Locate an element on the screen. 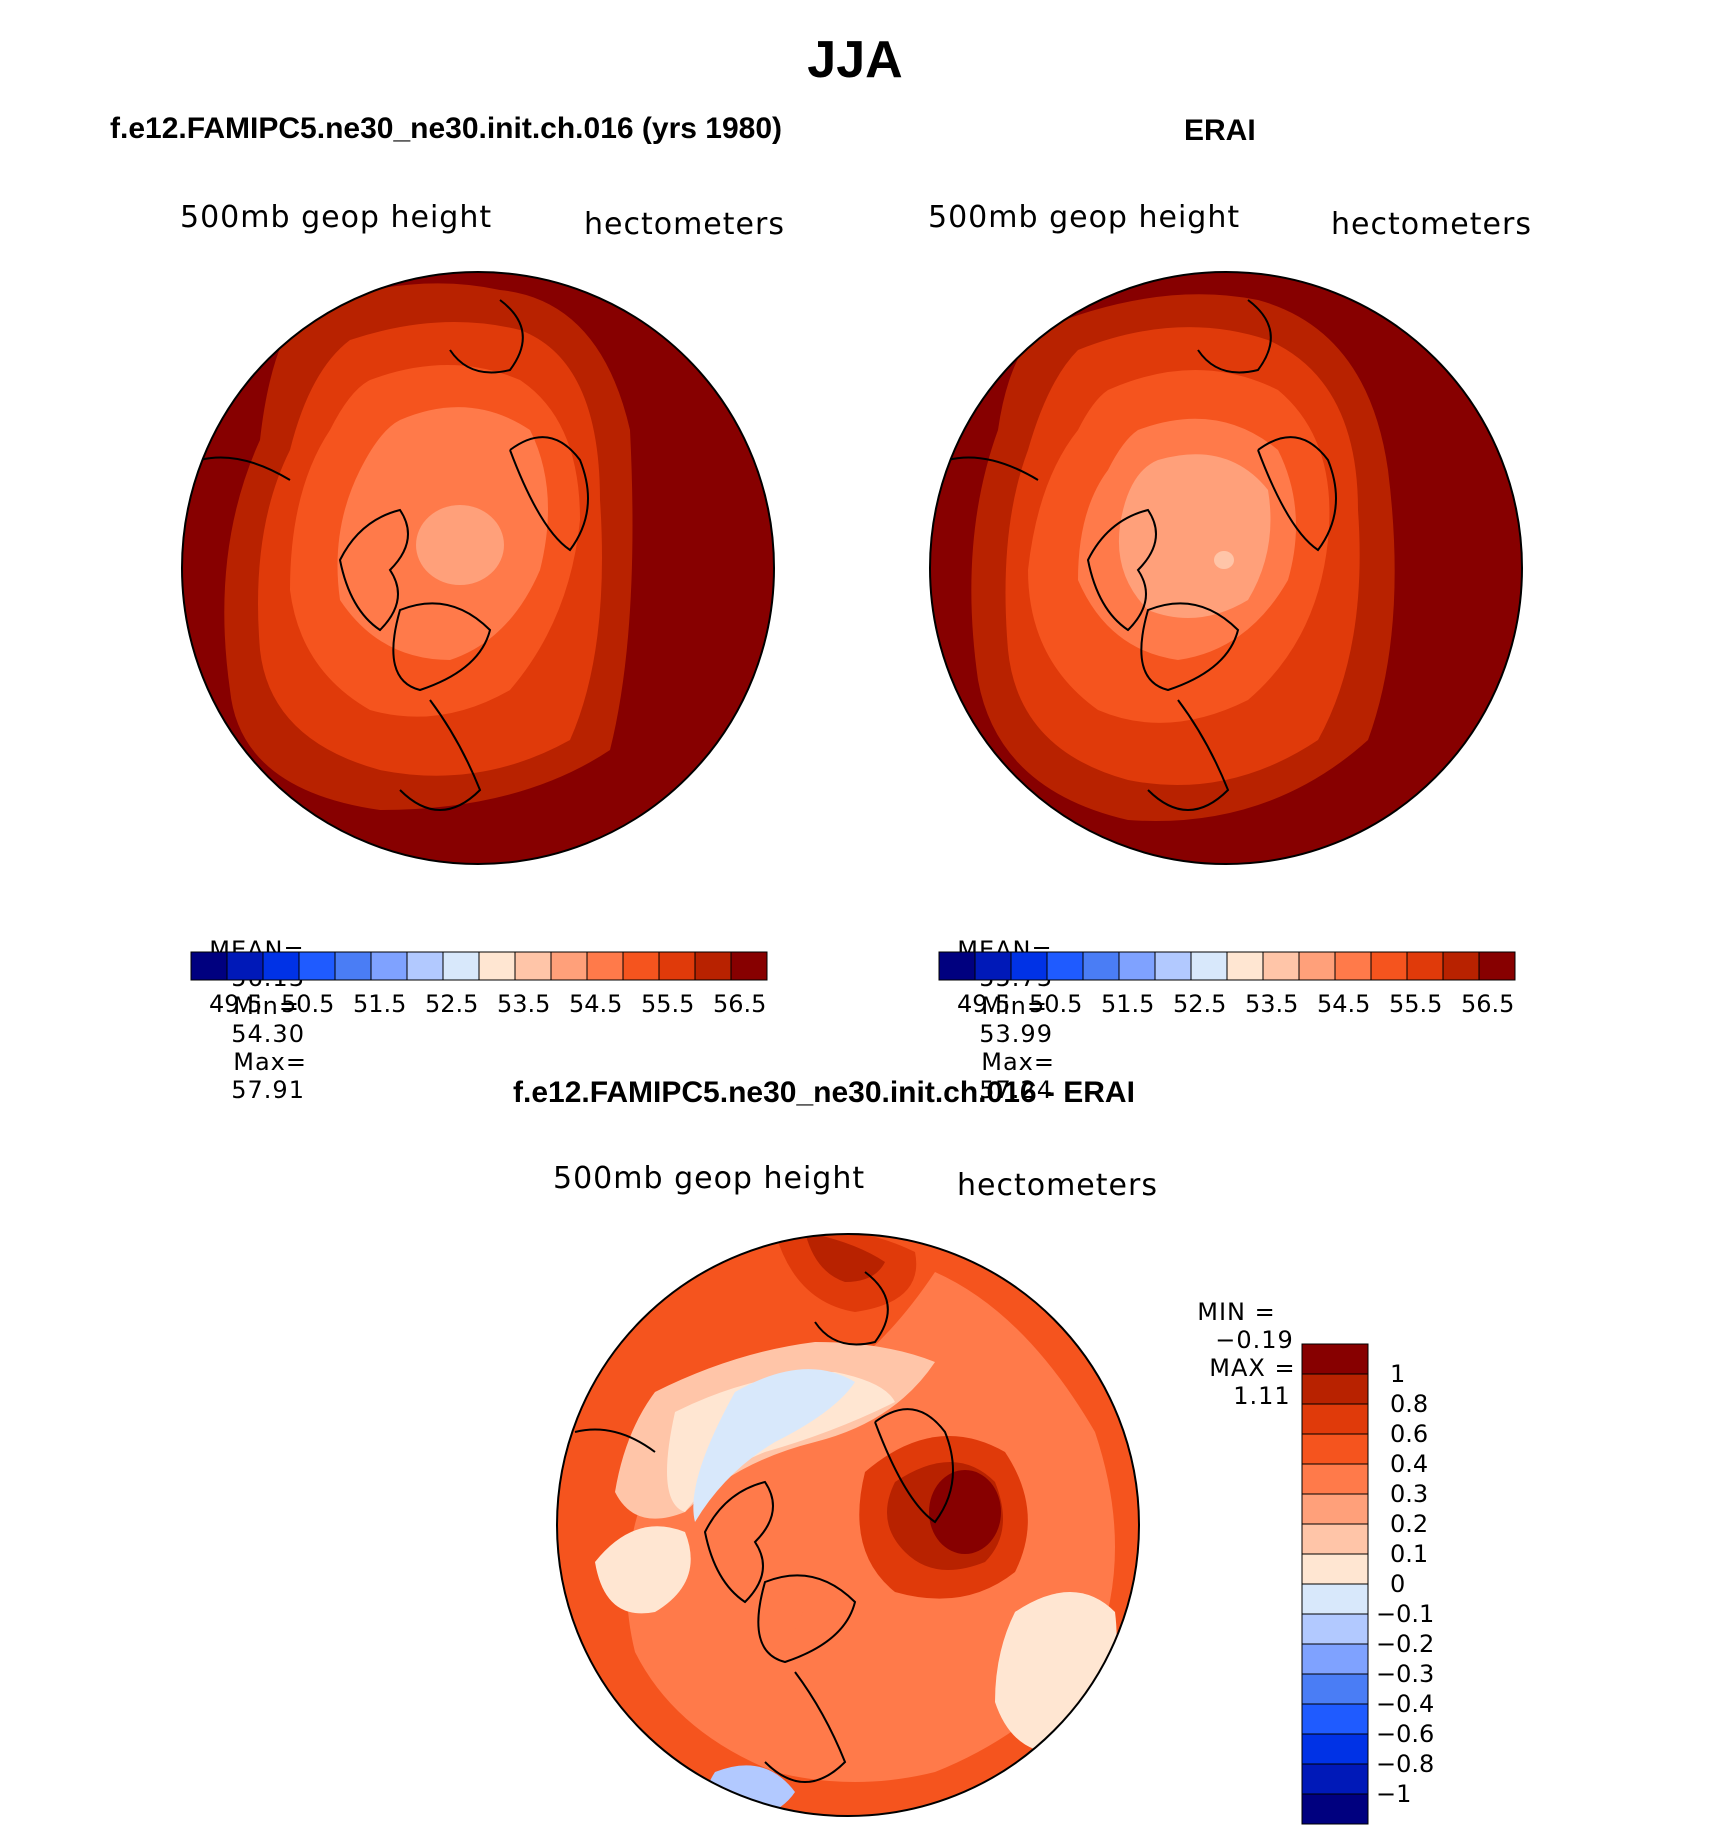  difference-tick: −0.1 is located at coordinates (1405, 1614).